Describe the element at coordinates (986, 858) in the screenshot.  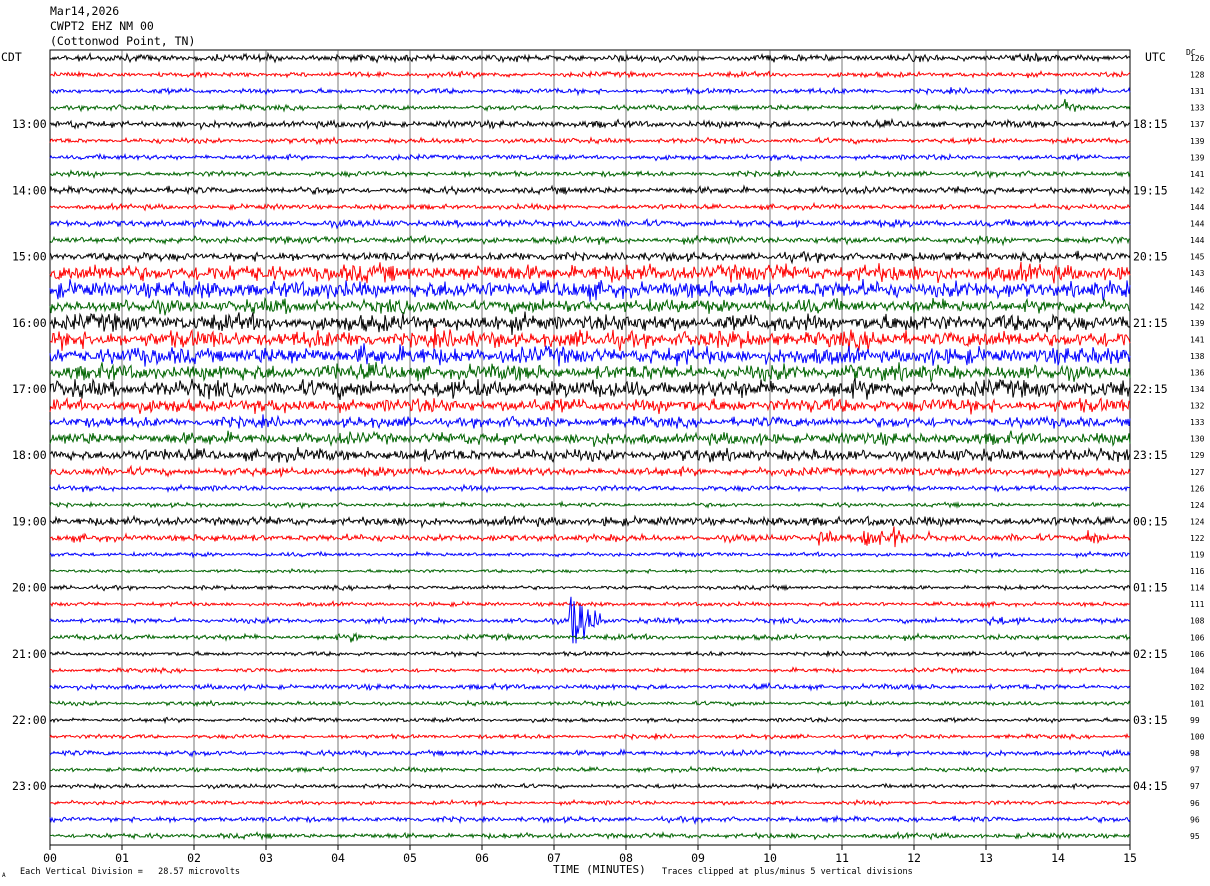
I see `x-tick-label: 13` at that location.